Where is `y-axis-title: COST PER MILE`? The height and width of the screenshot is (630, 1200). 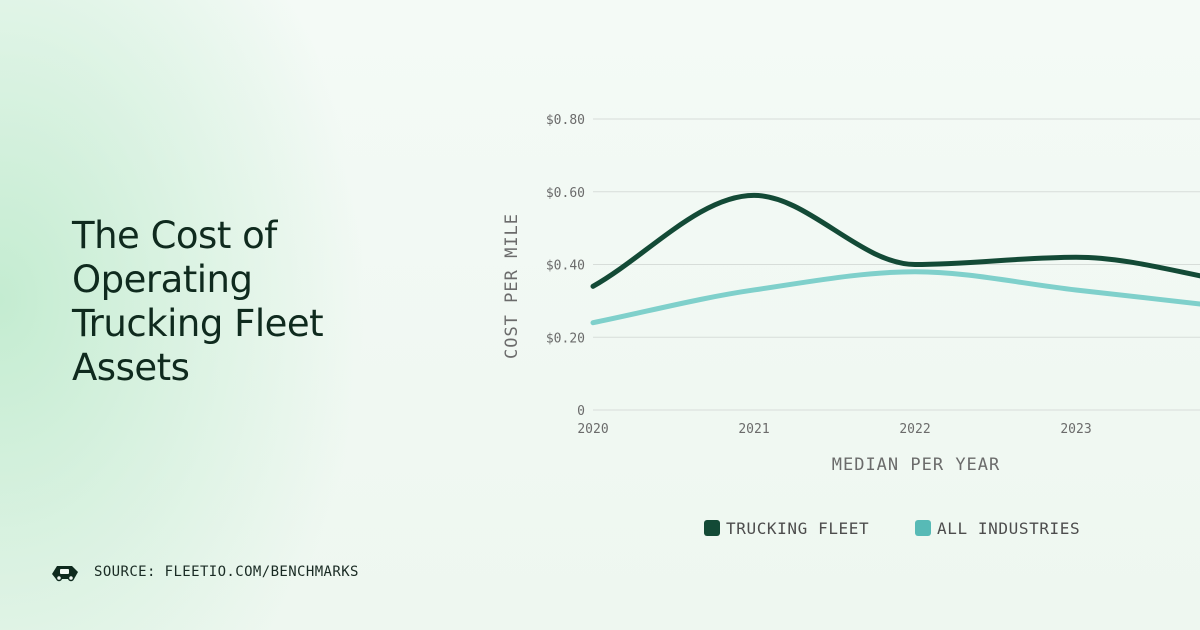
y-axis-title: COST PER MILE is located at coordinates (512, 286).